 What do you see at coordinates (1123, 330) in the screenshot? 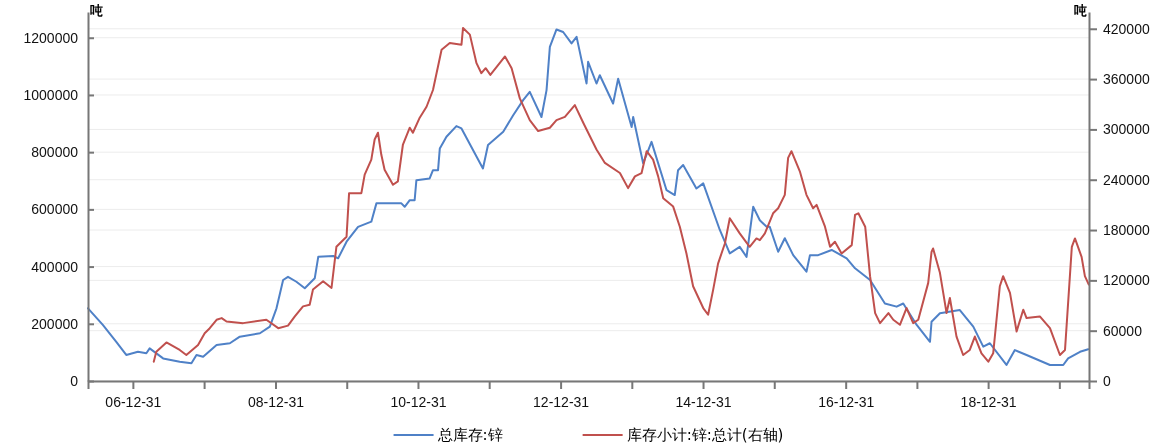
I see `y2-tick-label: 60000` at bounding box center [1123, 330].